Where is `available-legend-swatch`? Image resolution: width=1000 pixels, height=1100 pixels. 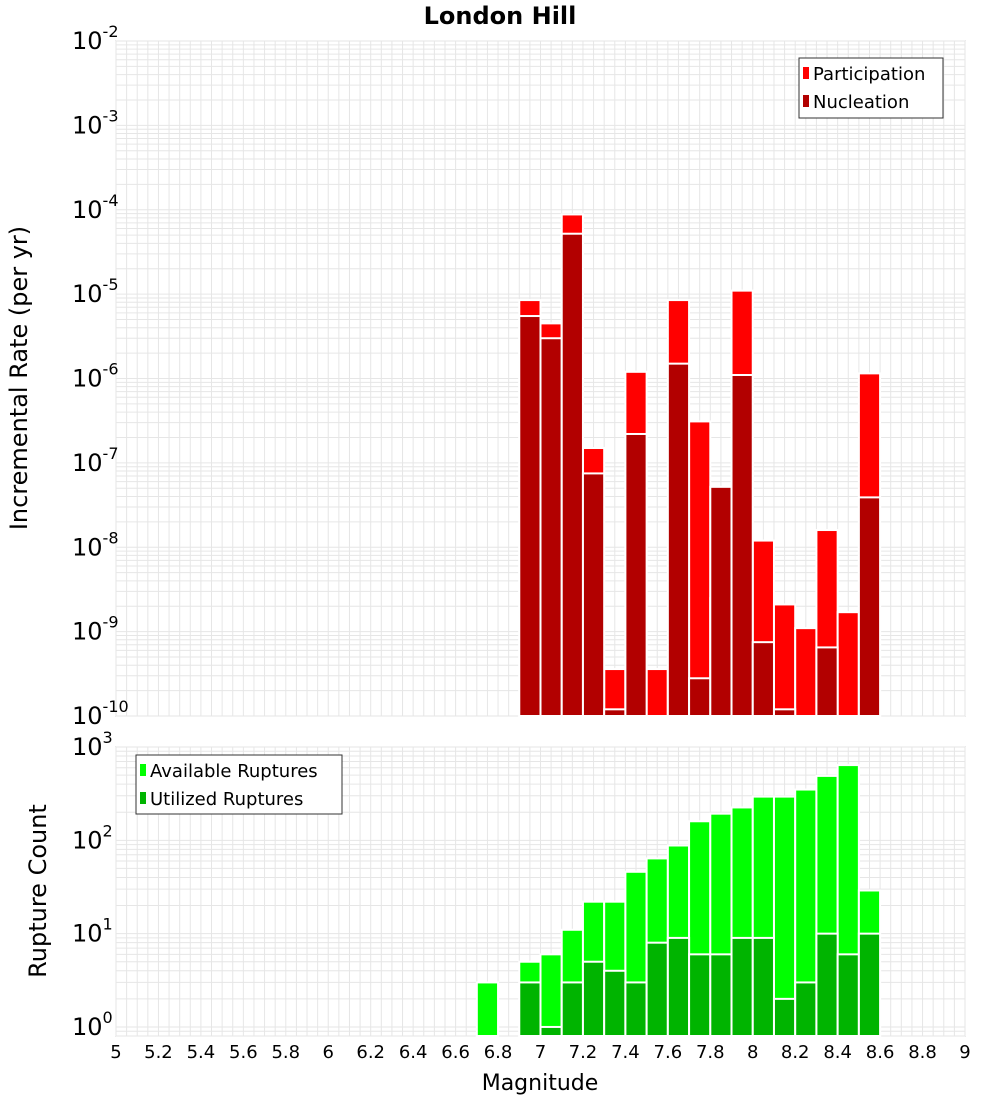 available-legend-swatch is located at coordinates (143, 770).